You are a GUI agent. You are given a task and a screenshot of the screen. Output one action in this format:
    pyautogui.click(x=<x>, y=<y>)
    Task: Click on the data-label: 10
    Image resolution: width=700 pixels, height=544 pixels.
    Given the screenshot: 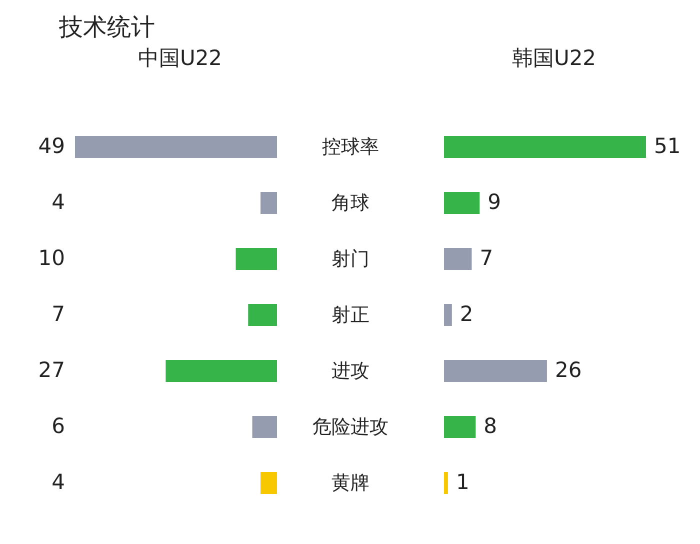 What is the action you would take?
    pyautogui.click(x=51, y=258)
    